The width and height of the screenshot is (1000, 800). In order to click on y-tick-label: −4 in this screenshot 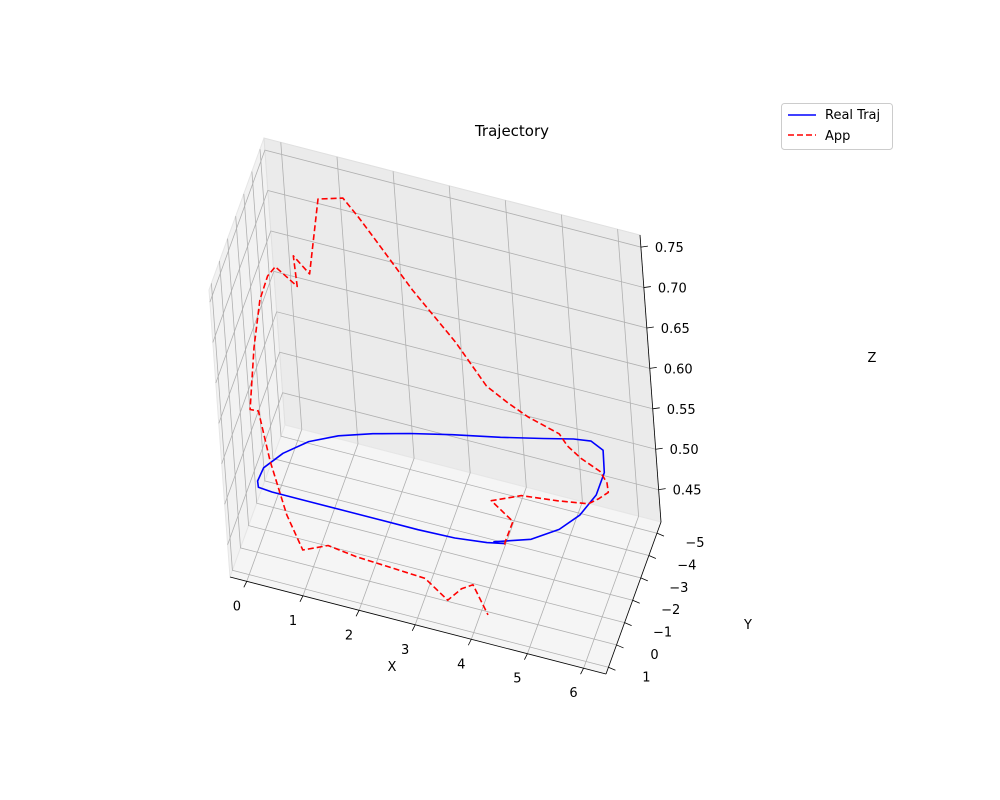, I will do `click(686, 566)`.